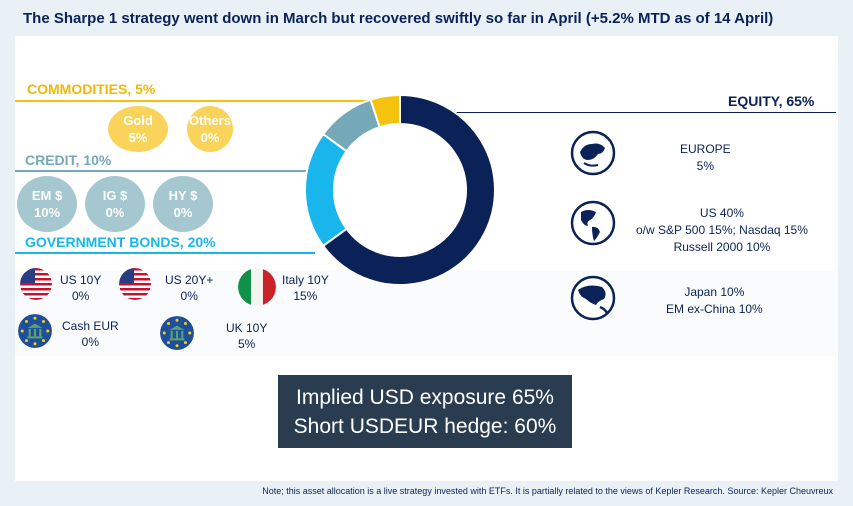 The width and height of the screenshot is (853, 506). Describe the element at coordinates (169, 171) in the screenshot. I see `credit-line` at that location.